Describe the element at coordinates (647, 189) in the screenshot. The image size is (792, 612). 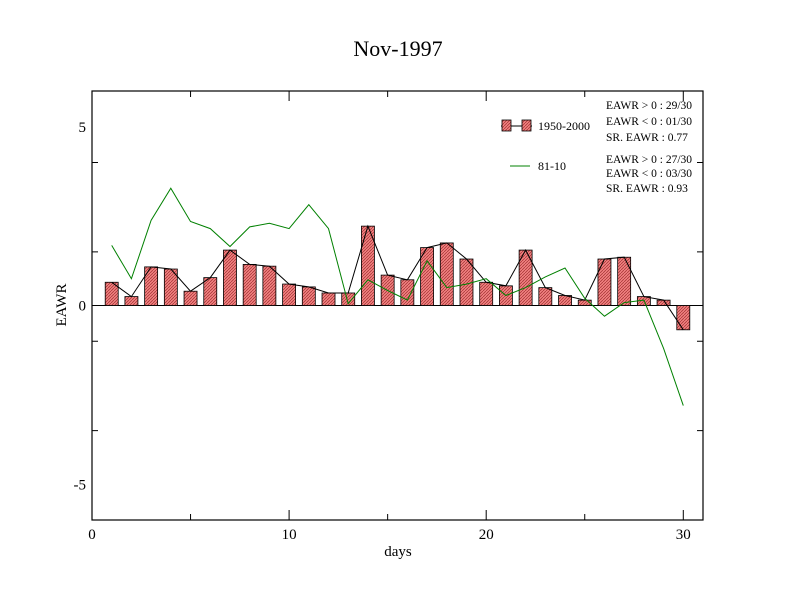
I see `stat-8110-sr: SR. EAWR : 0.93` at that location.